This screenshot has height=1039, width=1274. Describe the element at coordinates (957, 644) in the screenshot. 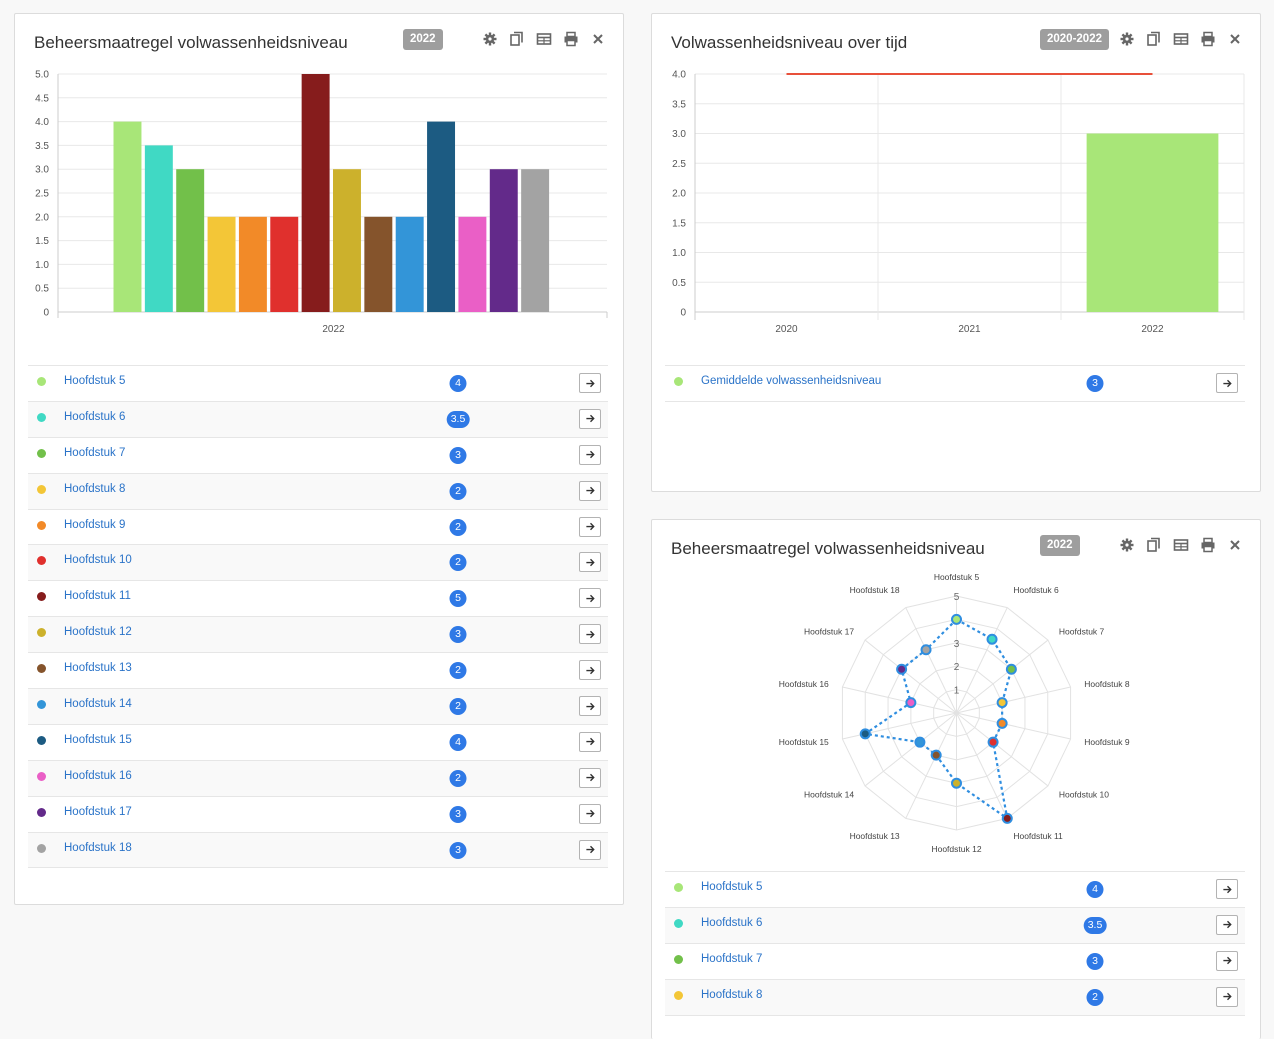

I see `radar-tick-label: 3` at that location.